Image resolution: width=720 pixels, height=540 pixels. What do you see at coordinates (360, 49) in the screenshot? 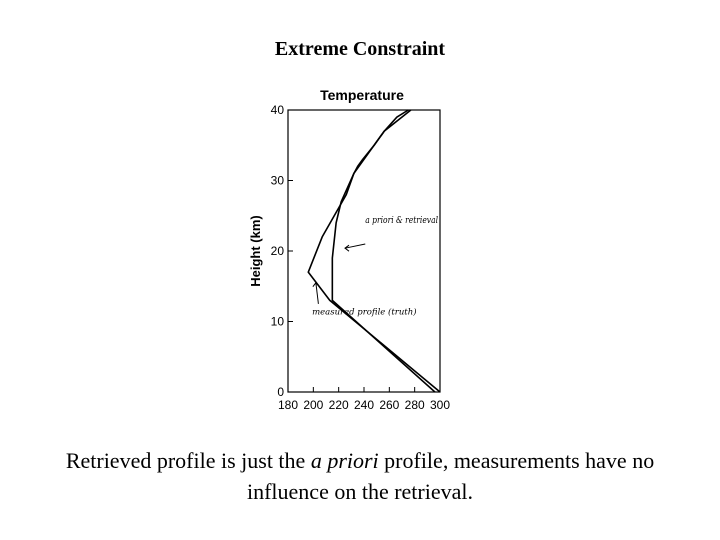
I see `slide-title: Extreme Constraint` at bounding box center [360, 49].